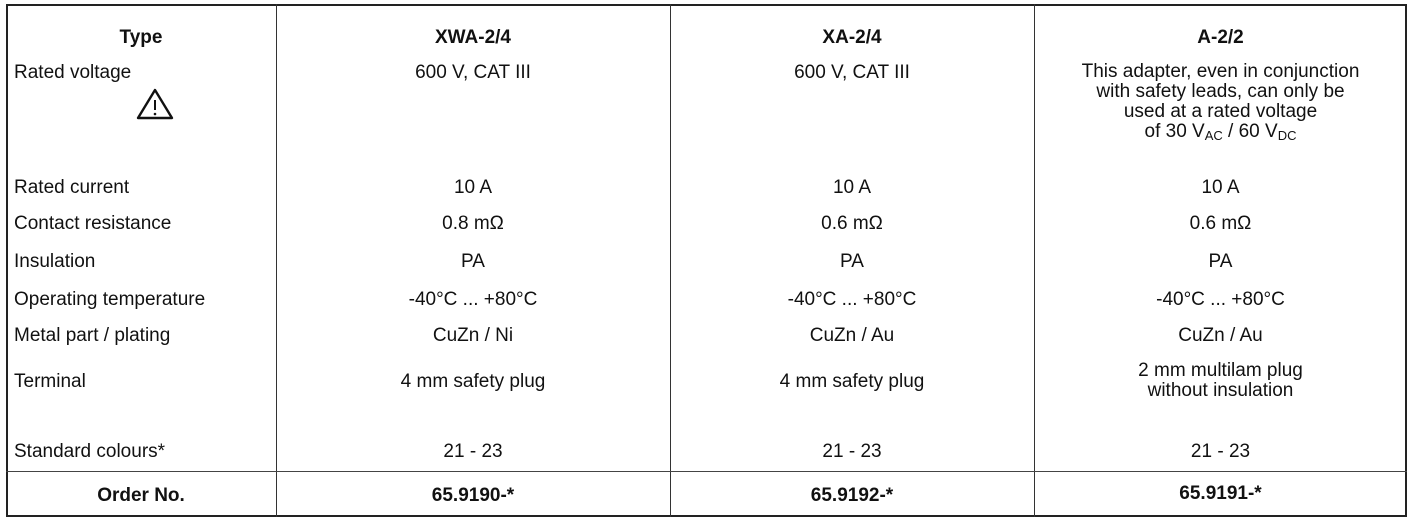 The image size is (1413, 519). I want to click on row-label-order-no: Order No., so click(141, 495).